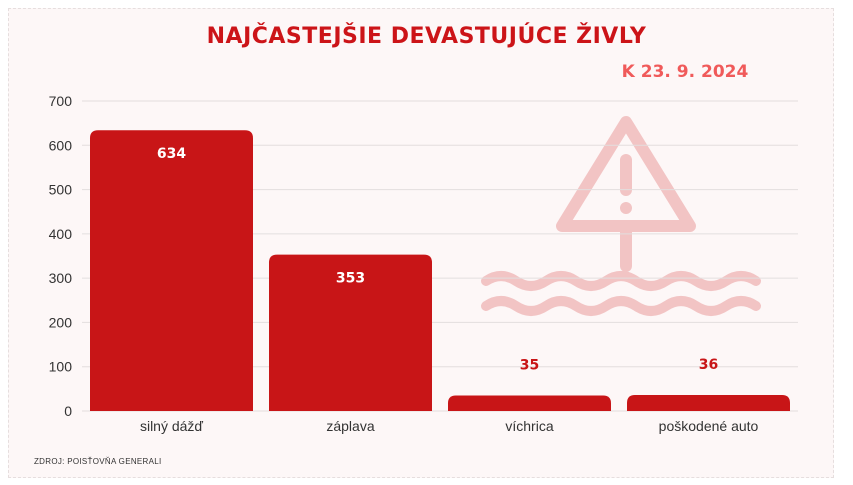 Image resolution: width=853 pixels, height=485 pixels. Describe the element at coordinates (529, 366) in the screenshot. I see `value-label: 35` at that location.